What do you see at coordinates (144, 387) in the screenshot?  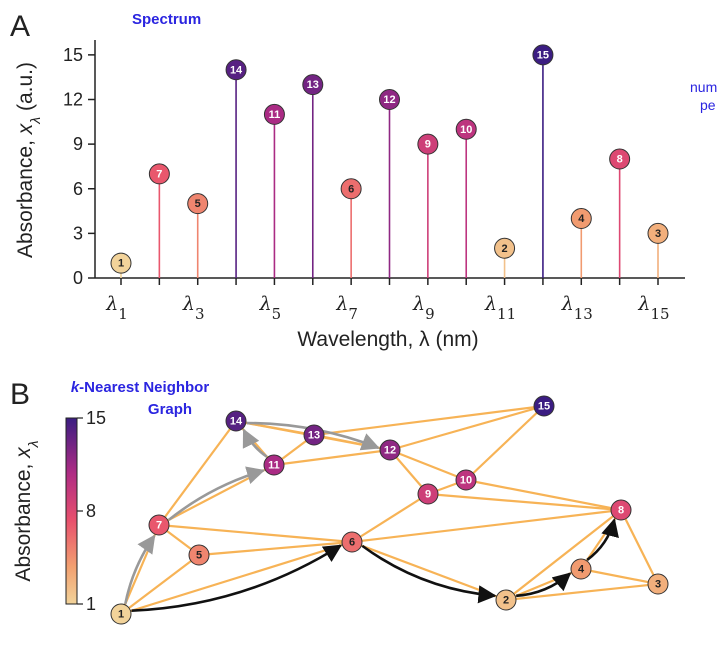 I see `panel-b-title-rest: -Nearest Neighbor` at bounding box center [144, 387].